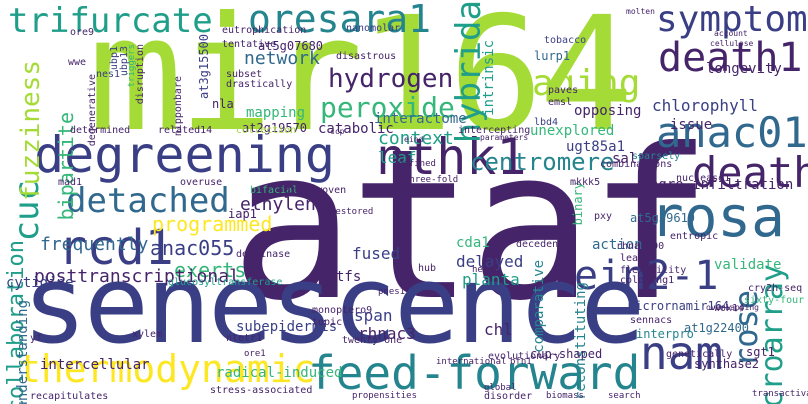 The height and width of the screenshot is (404, 808). I want to click on word-intrinsic: intrinsic, so click(489, 78).